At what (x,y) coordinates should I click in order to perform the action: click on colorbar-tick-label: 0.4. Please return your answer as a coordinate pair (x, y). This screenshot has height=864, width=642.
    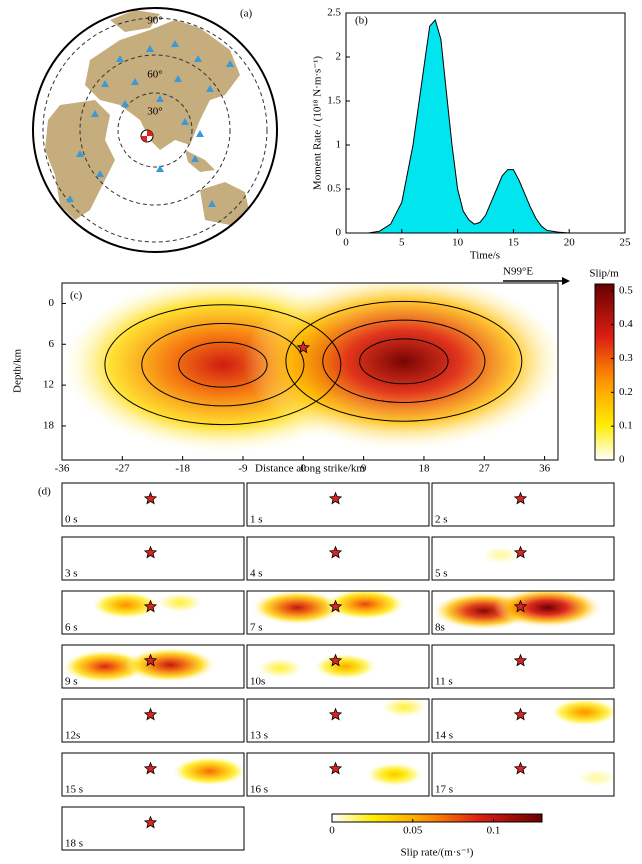
    Looking at the image, I should click on (626, 324).